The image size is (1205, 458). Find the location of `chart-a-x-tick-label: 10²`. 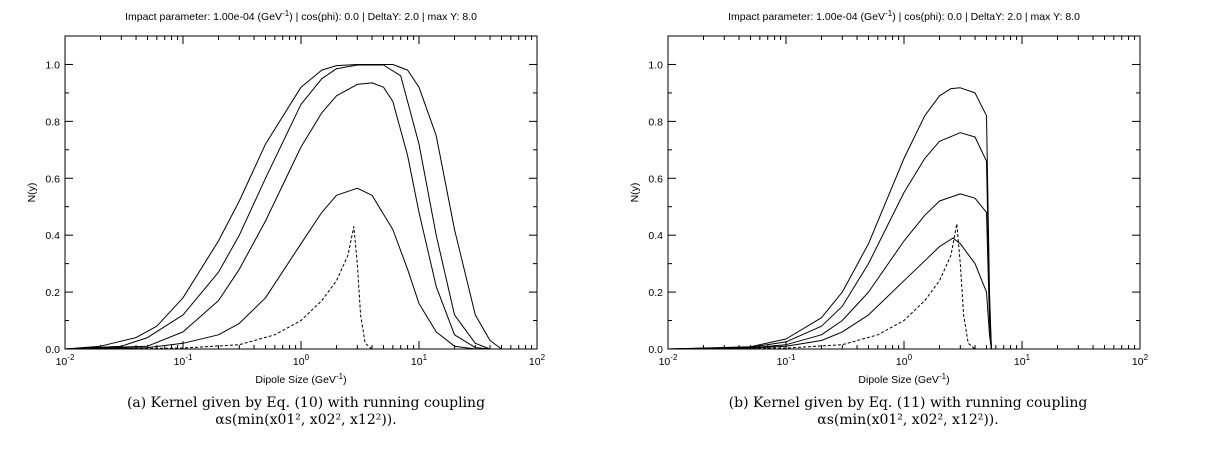

chart-a-x-tick-label: 10² is located at coordinates (537, 360).